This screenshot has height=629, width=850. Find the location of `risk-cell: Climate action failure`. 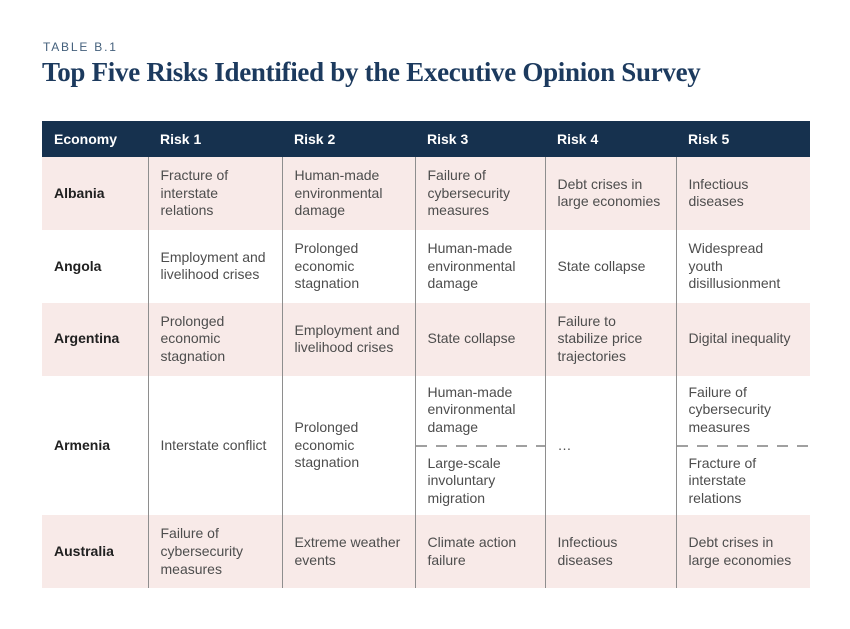

risk-cell: Climate action failure is located at coordinates (479, 552).